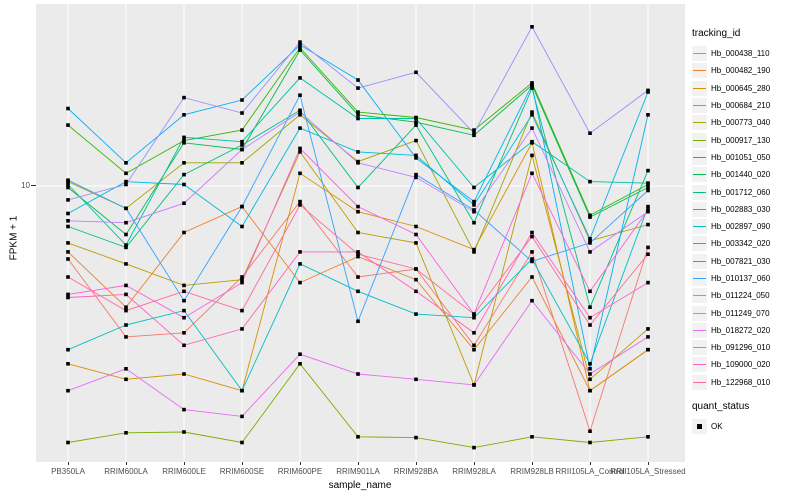  What do you see at coordinates (184, 471) in the screenshot?
I see `x-tick-label-RRIM600LE: RRIM600LE` at bounding box center [184, 471].